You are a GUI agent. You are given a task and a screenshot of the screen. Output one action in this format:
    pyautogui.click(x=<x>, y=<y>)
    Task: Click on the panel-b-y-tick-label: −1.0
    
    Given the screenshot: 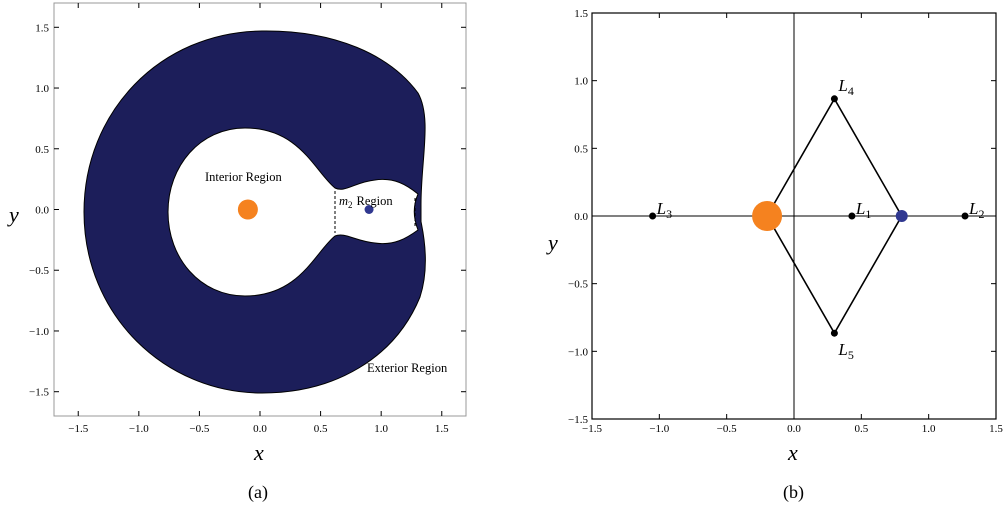 What is the action you would take?
    pyautogui.click(x=578, y=352)
    